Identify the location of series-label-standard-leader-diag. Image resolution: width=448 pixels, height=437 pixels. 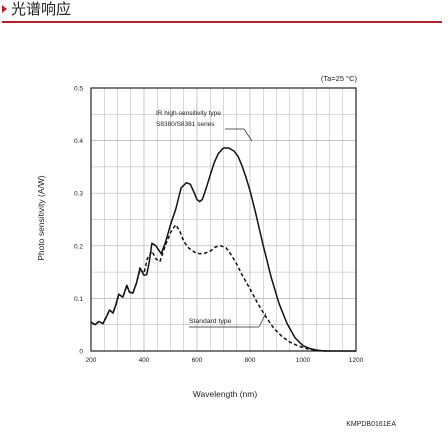
(262, 320).